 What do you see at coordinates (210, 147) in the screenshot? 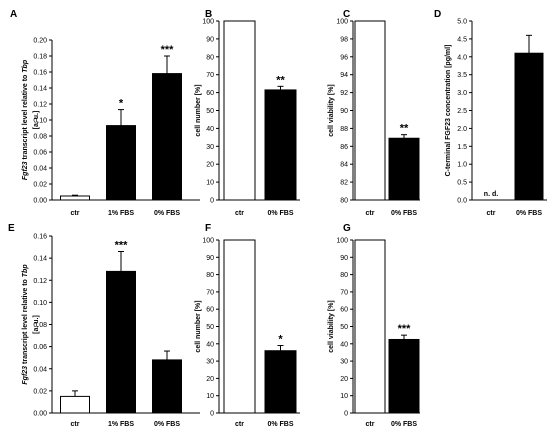
I see `y-tick-label-b: 30` at bounding box center [210, 147].